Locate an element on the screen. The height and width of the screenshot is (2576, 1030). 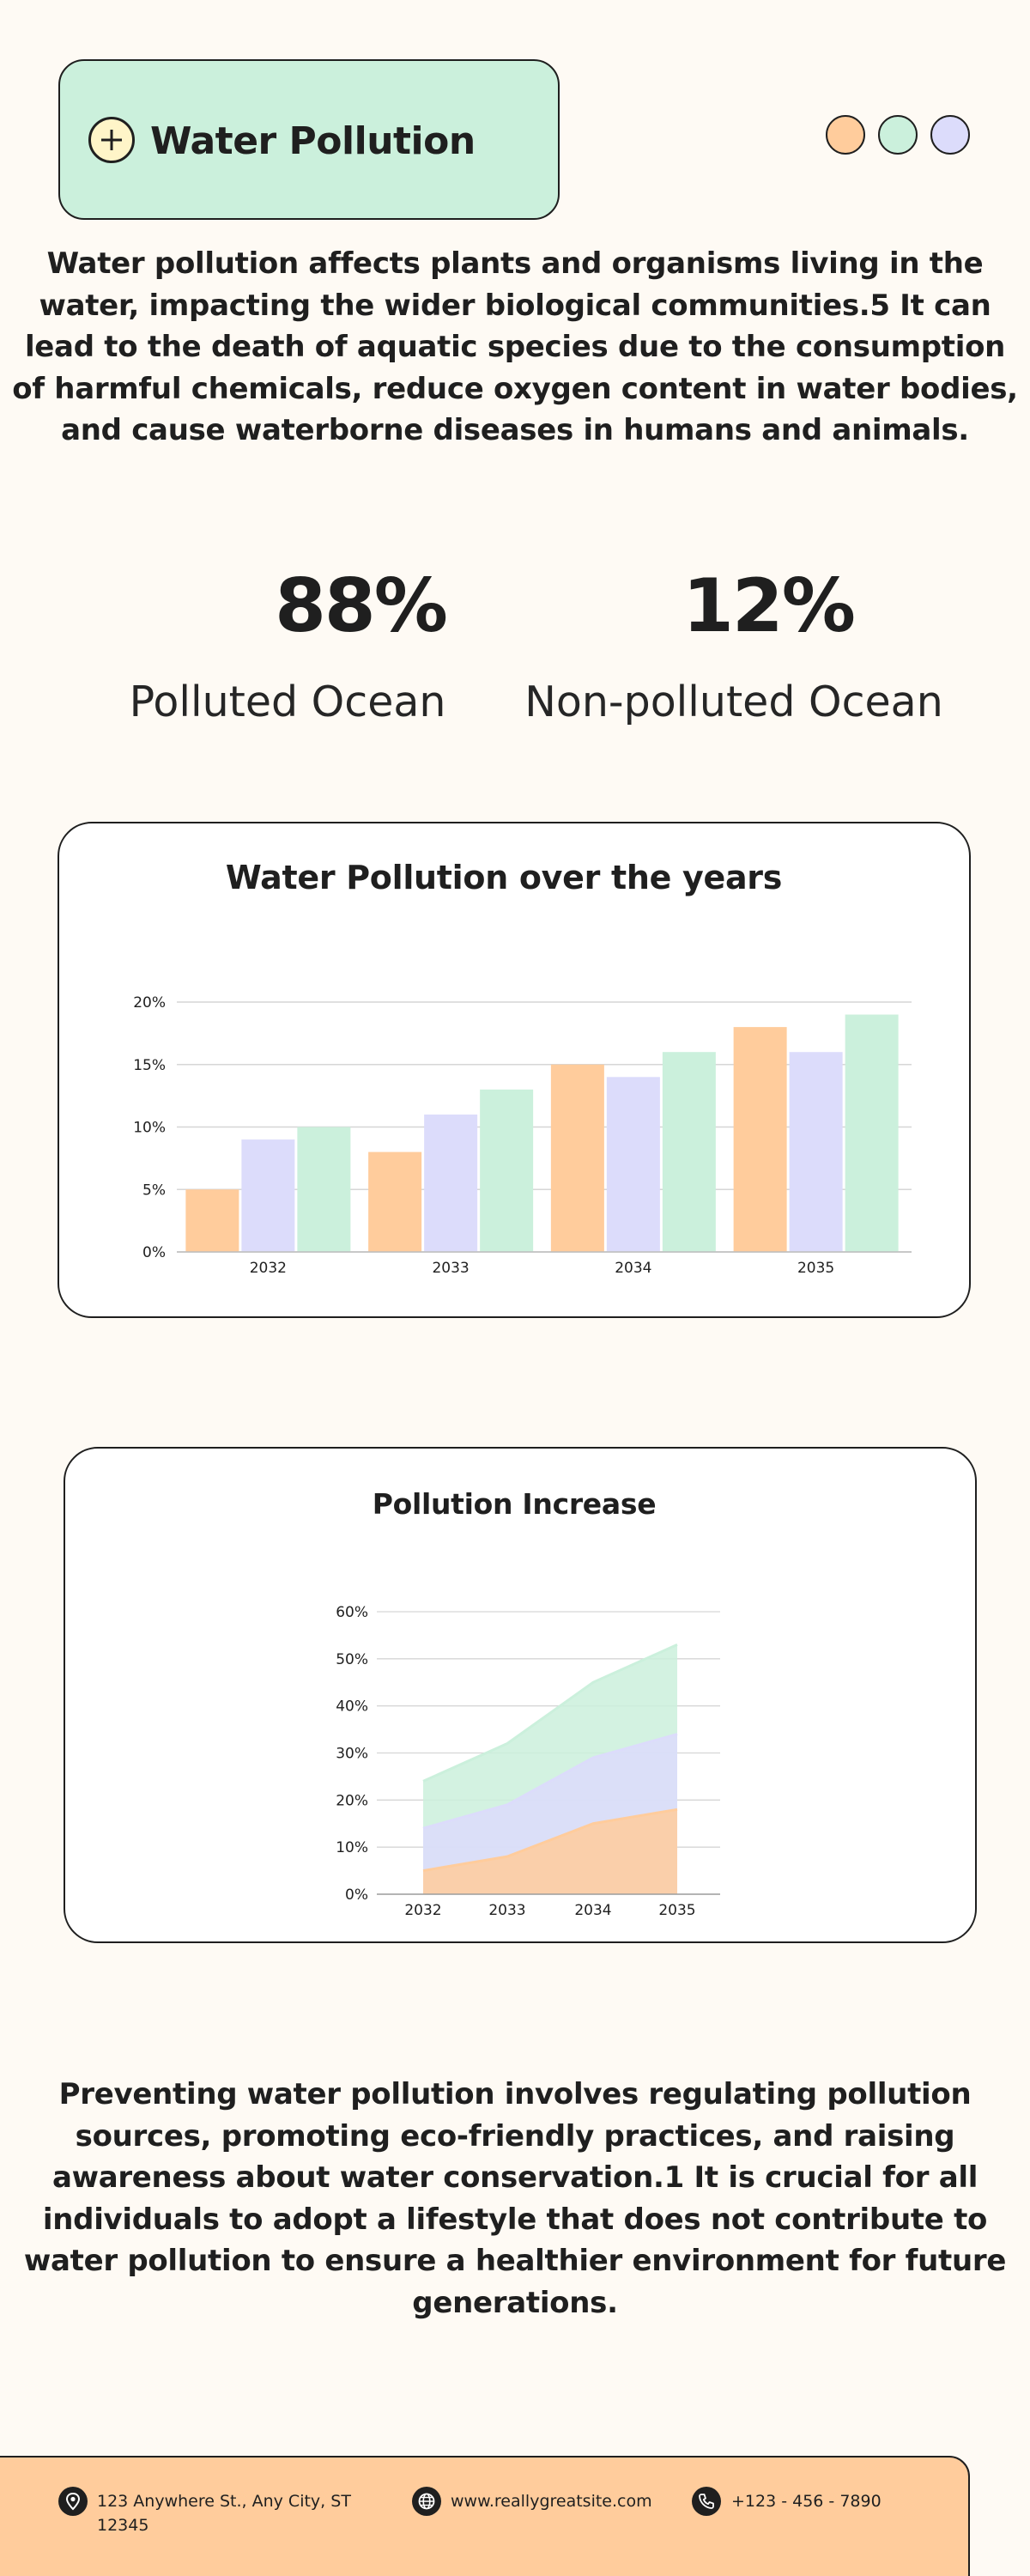
page-title: Water Pollution is located at coordinates (313, 141).